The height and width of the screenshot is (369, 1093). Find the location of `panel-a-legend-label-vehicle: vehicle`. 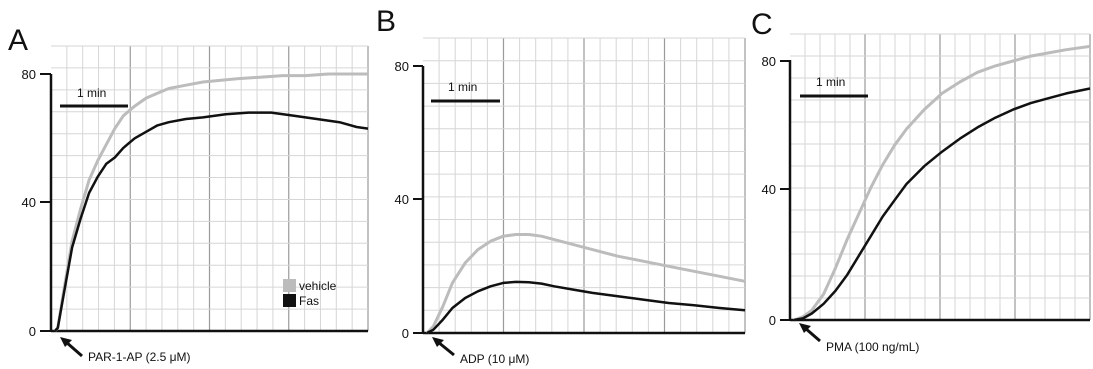

panel-a-legend-label-vehicle: vehicle is located at coordinates (318, 286).